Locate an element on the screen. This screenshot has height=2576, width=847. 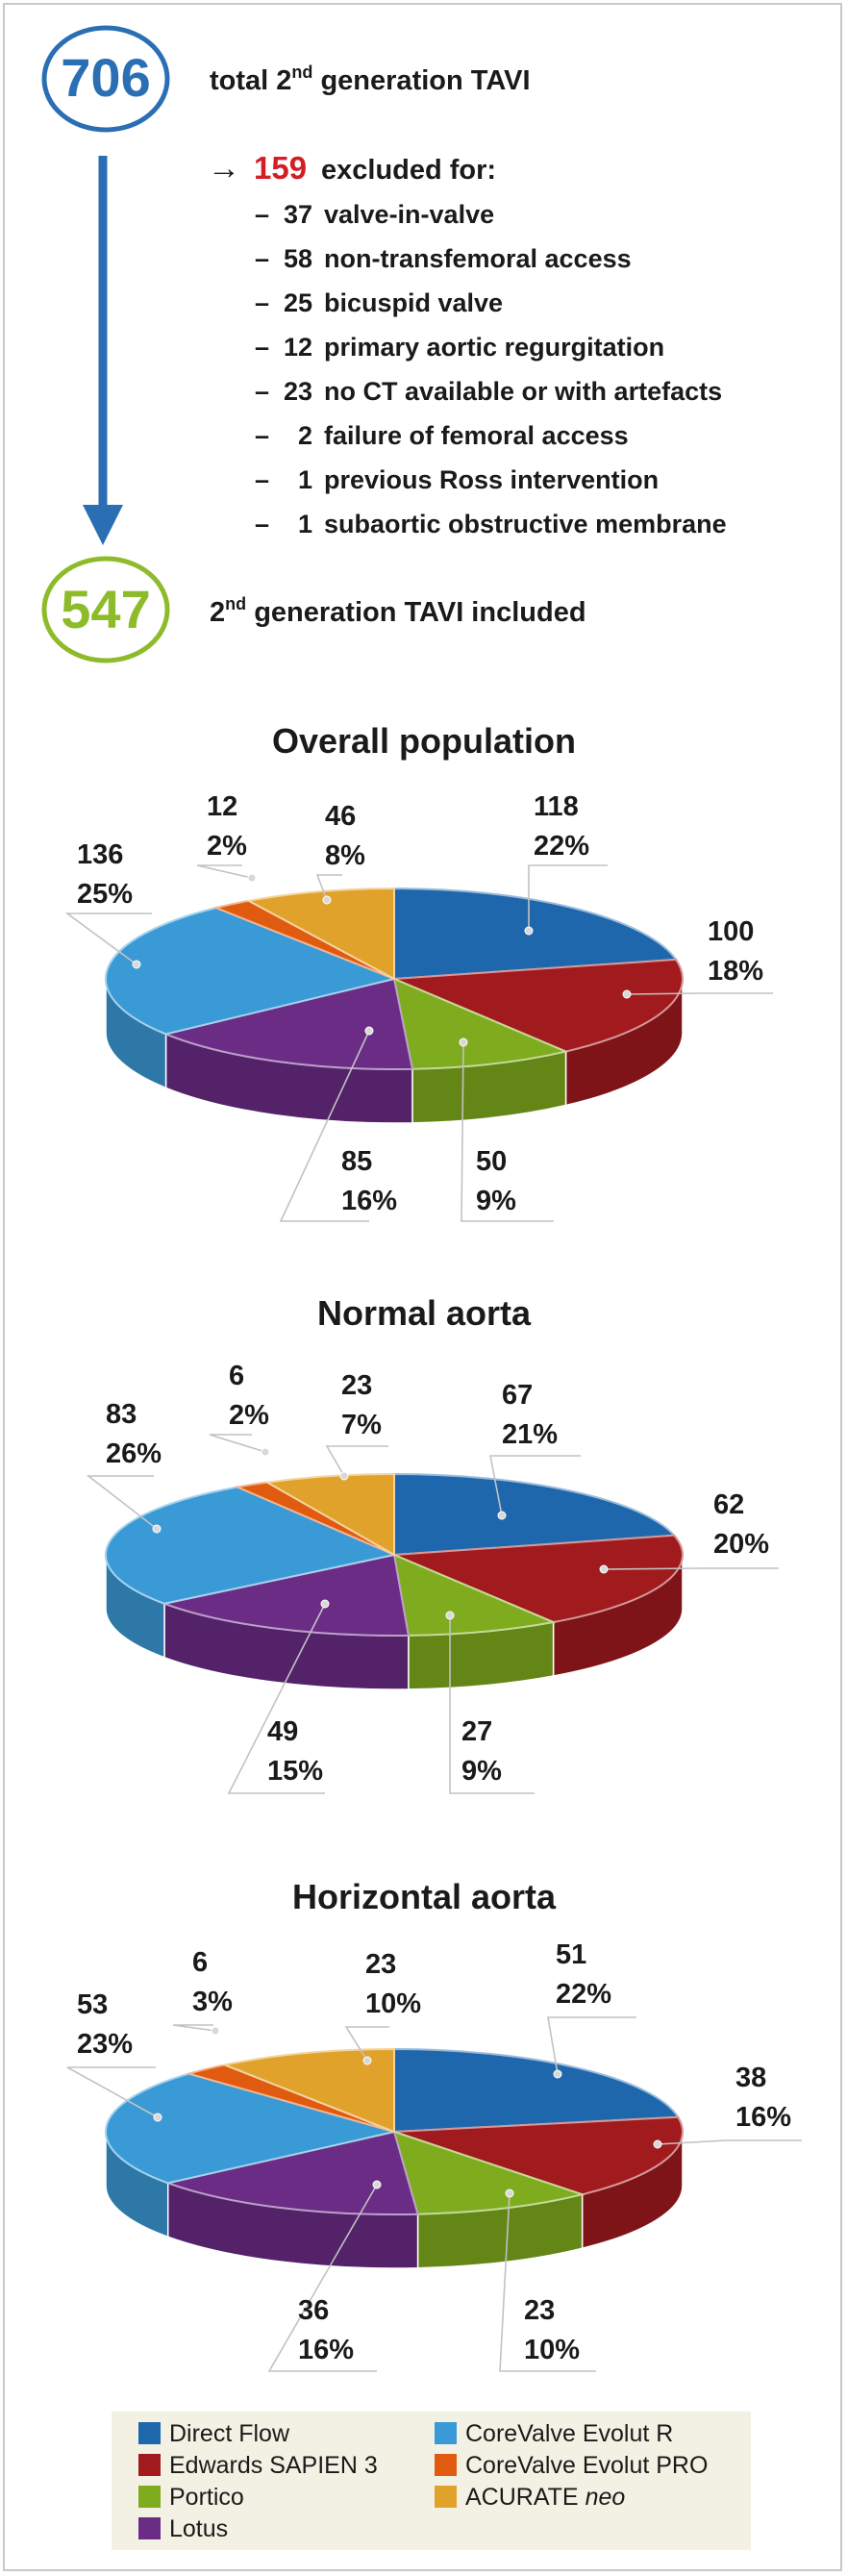
exclusion-reason: no CT available or with artefacts is located at coordinates (523, 391).